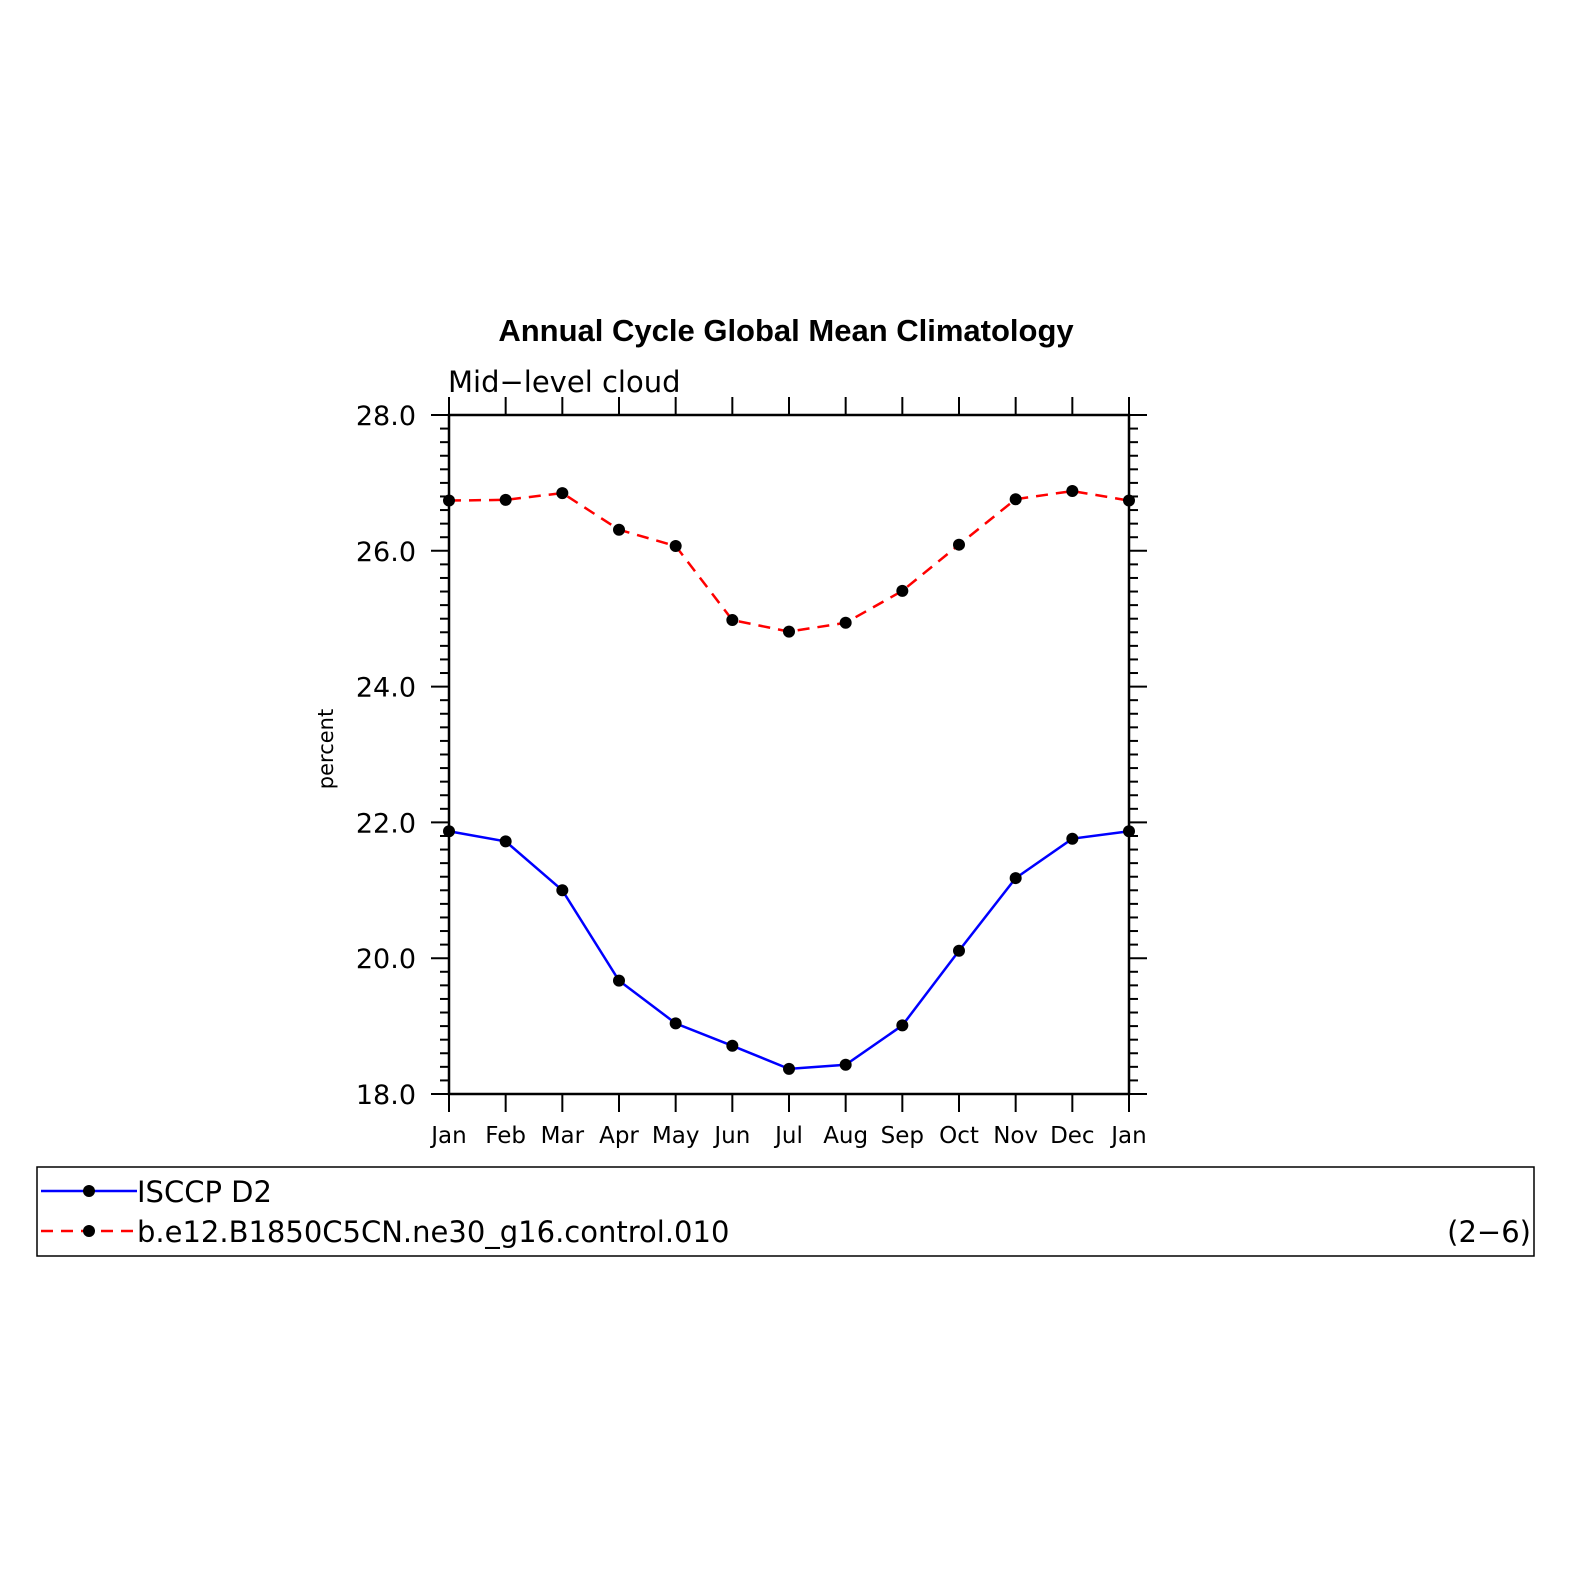 Image resolution: width=1575 pixels, height=1575 pixels. I want to click on y-axis-label: percent, so click(326, 749).